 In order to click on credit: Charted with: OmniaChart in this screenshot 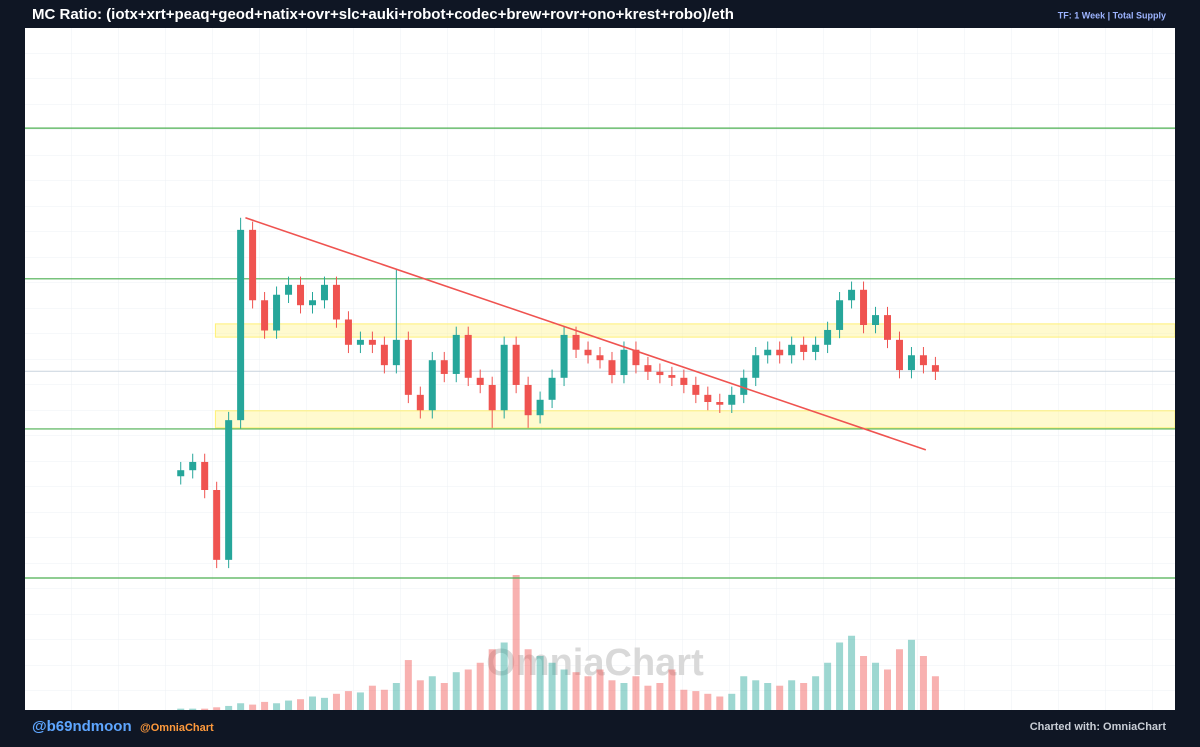, I will do `click(1098, 727)`.